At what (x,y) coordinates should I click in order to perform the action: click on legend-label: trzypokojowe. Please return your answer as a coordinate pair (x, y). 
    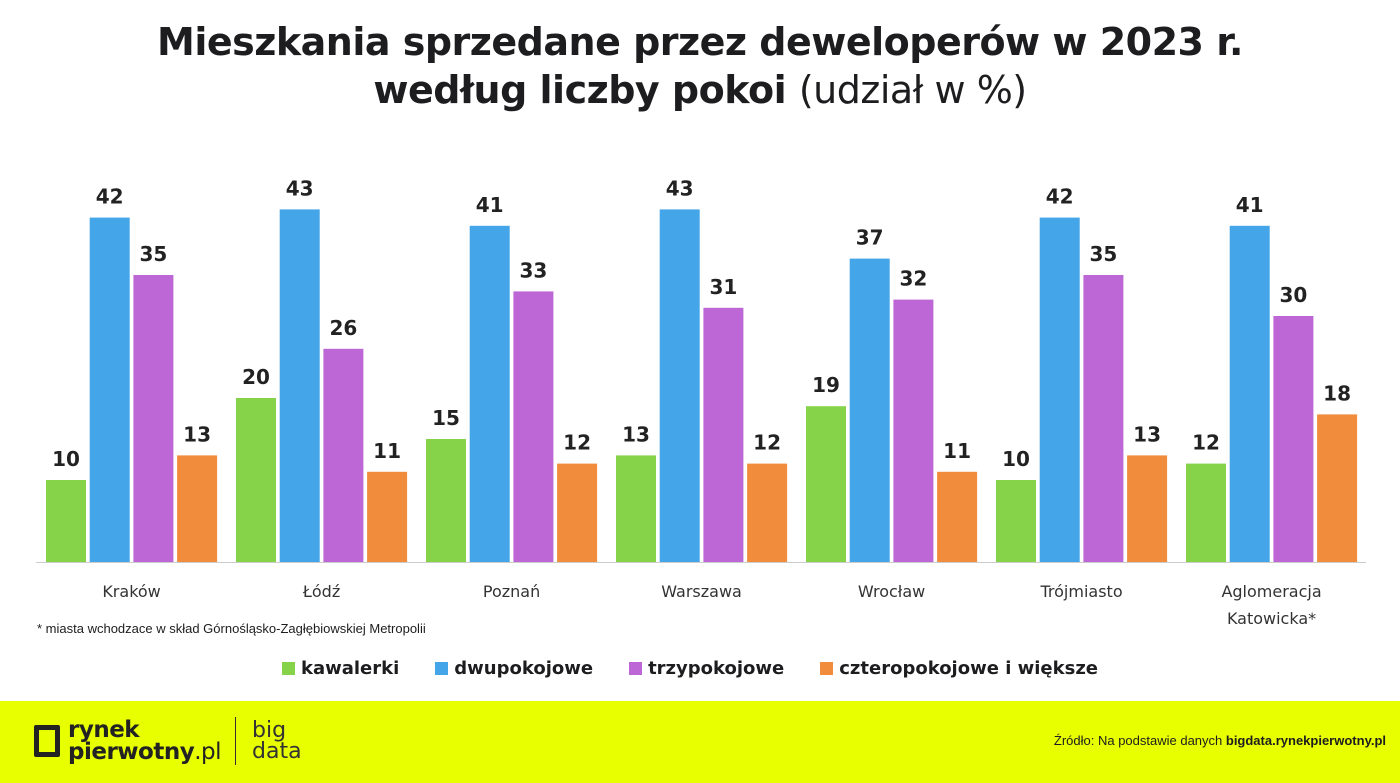
    Looking at the image, I should click on (716, 668).